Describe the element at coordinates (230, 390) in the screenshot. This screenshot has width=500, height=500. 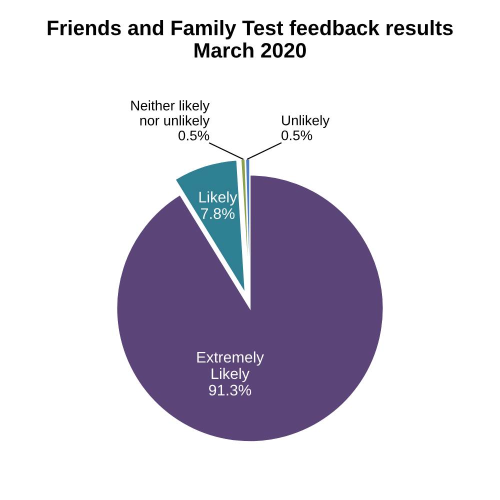
I see `data-label: 91.3%` at that location.